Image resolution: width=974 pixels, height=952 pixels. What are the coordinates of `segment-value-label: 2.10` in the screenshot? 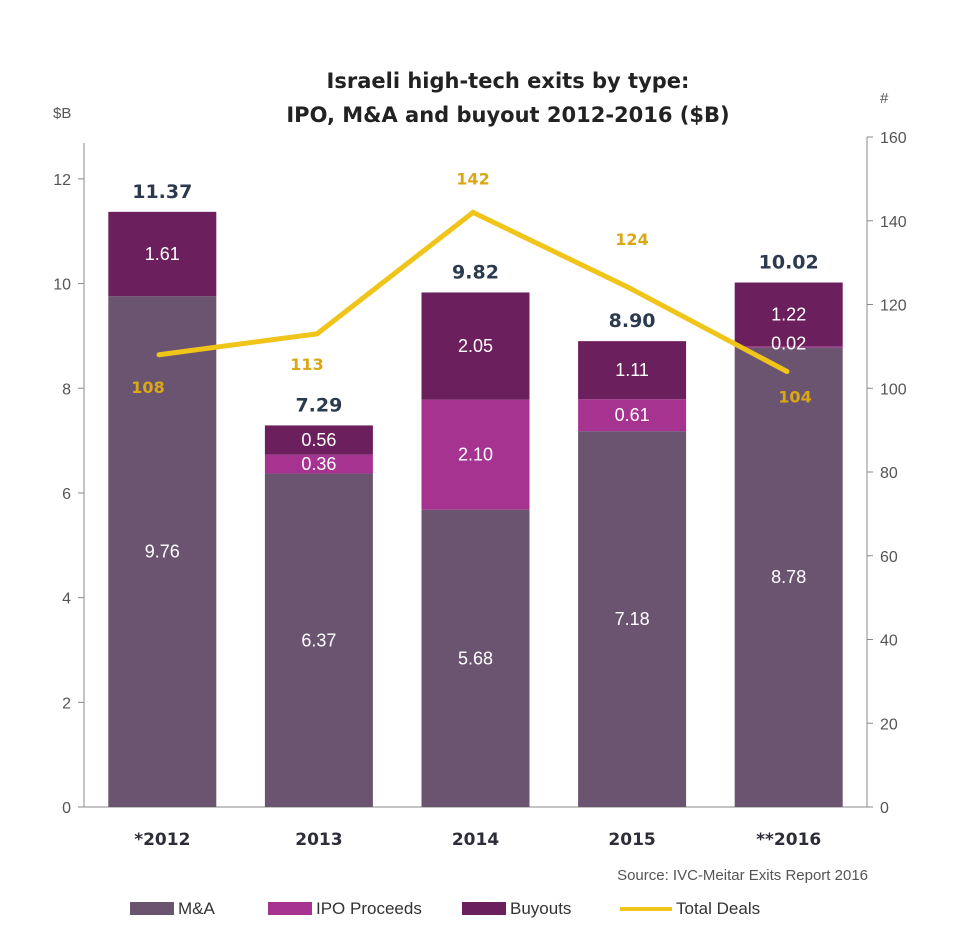 It's located at (475, 455).